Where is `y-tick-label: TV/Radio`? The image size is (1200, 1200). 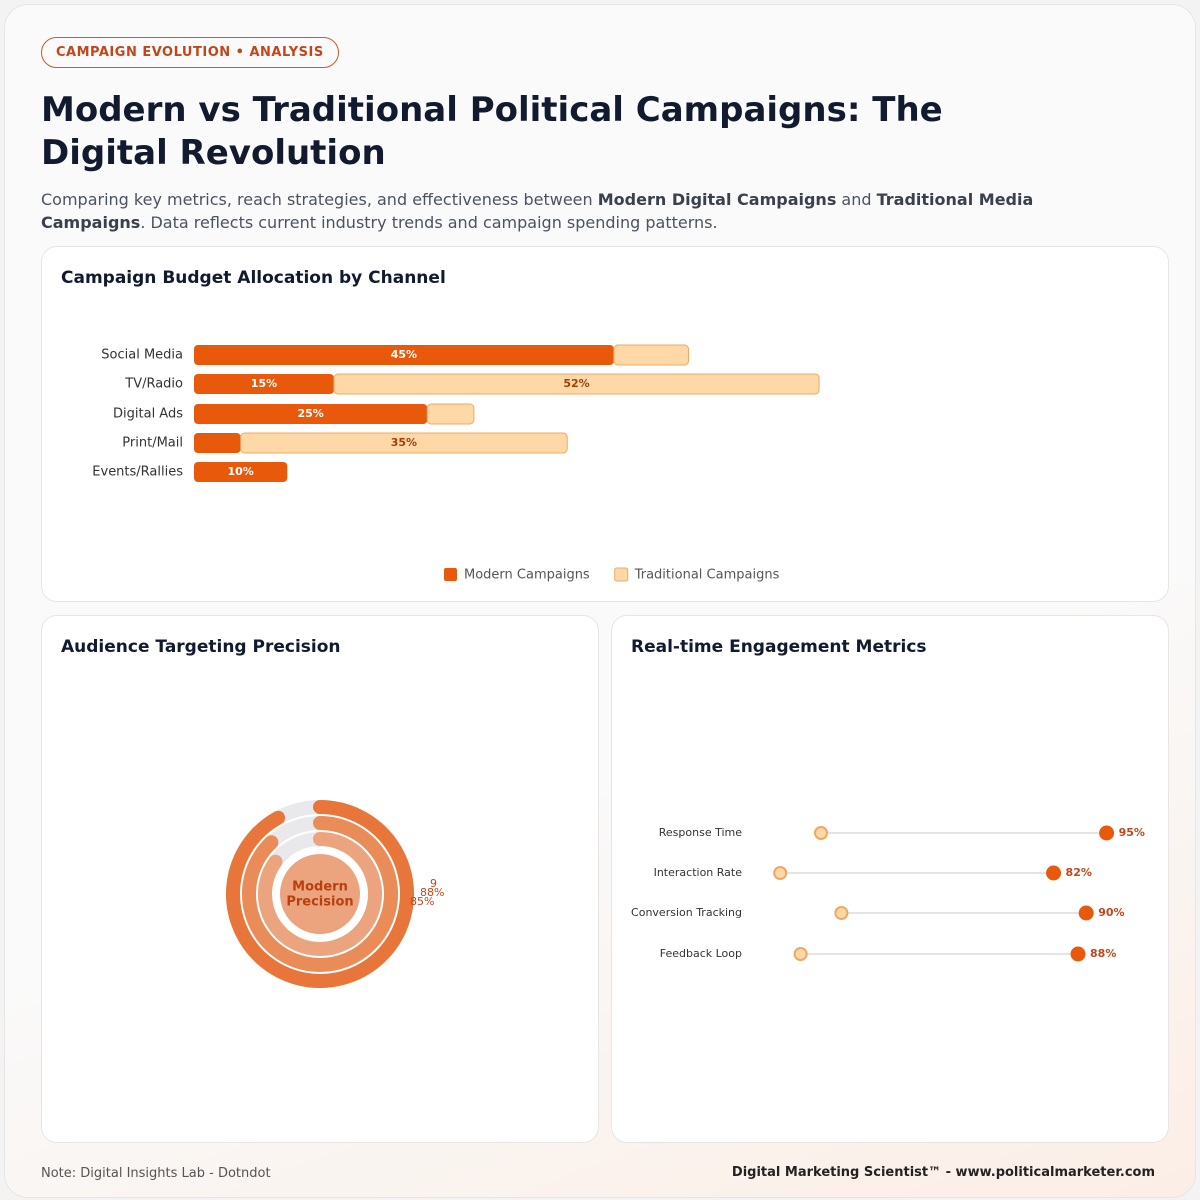 y-tick-label: TV/Radio is located at coordinates (153, 384).